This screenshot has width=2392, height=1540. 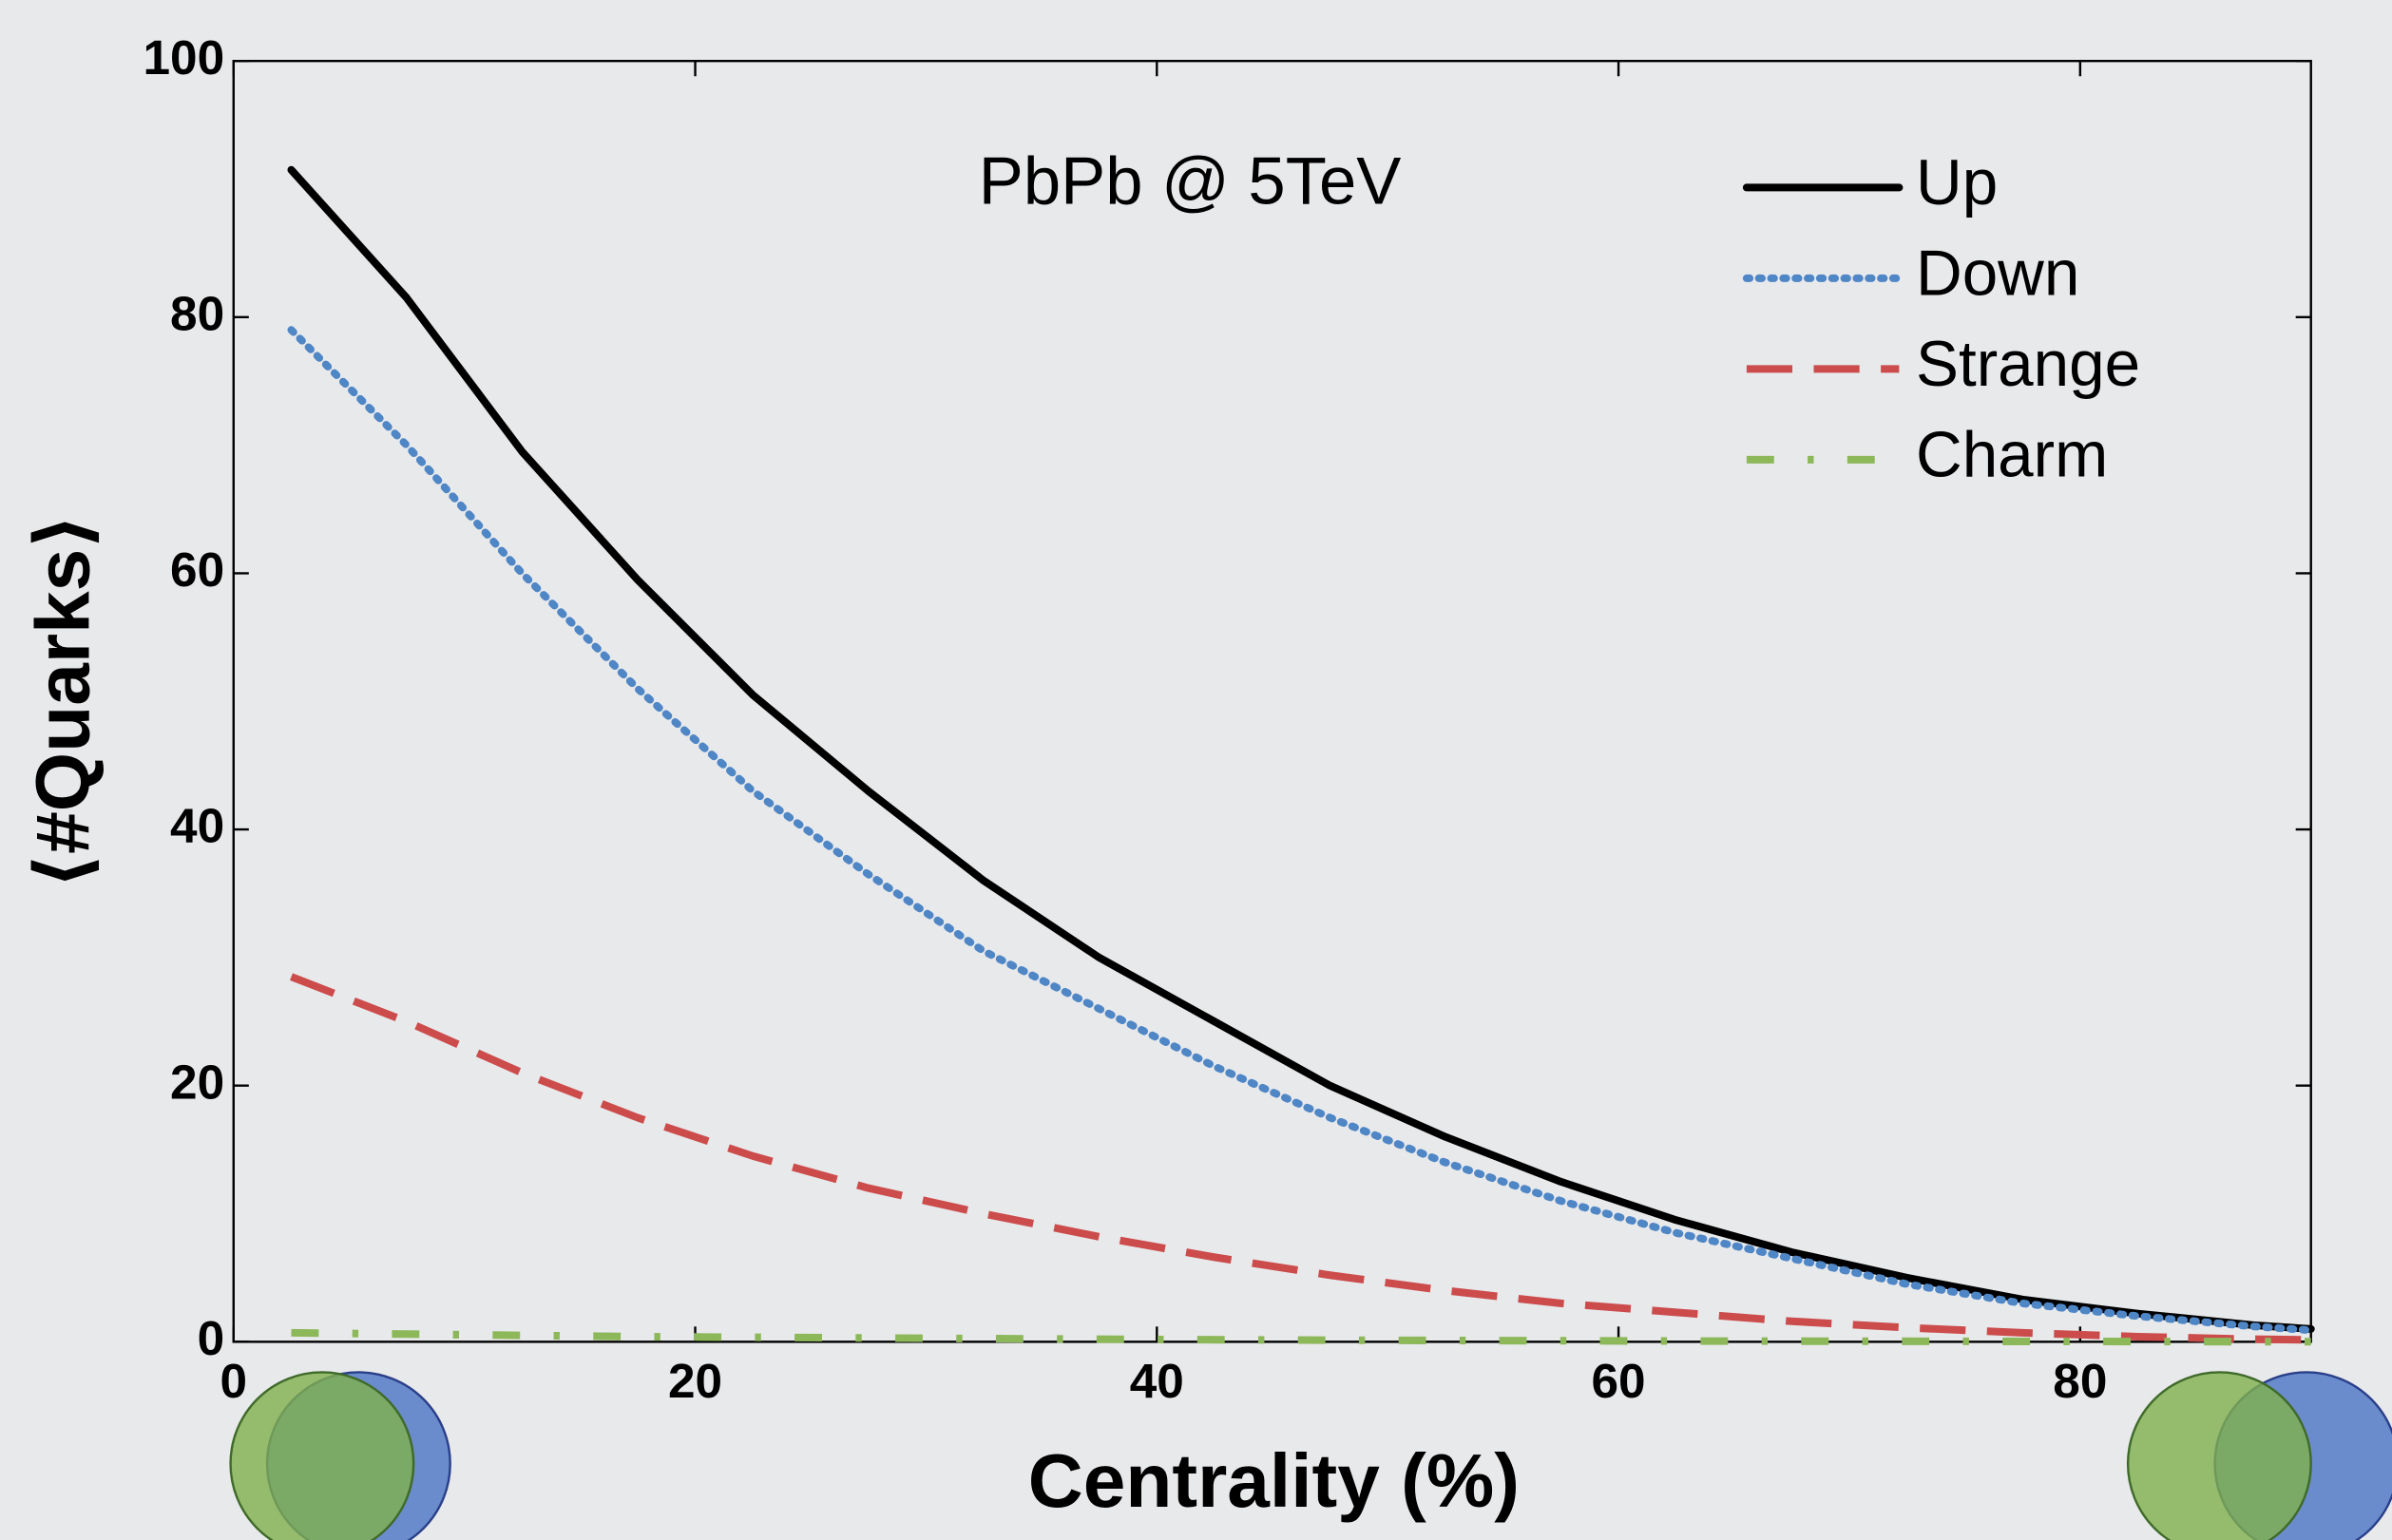 I want to click on y-tick-label: 100, so click(x=183, y=57).